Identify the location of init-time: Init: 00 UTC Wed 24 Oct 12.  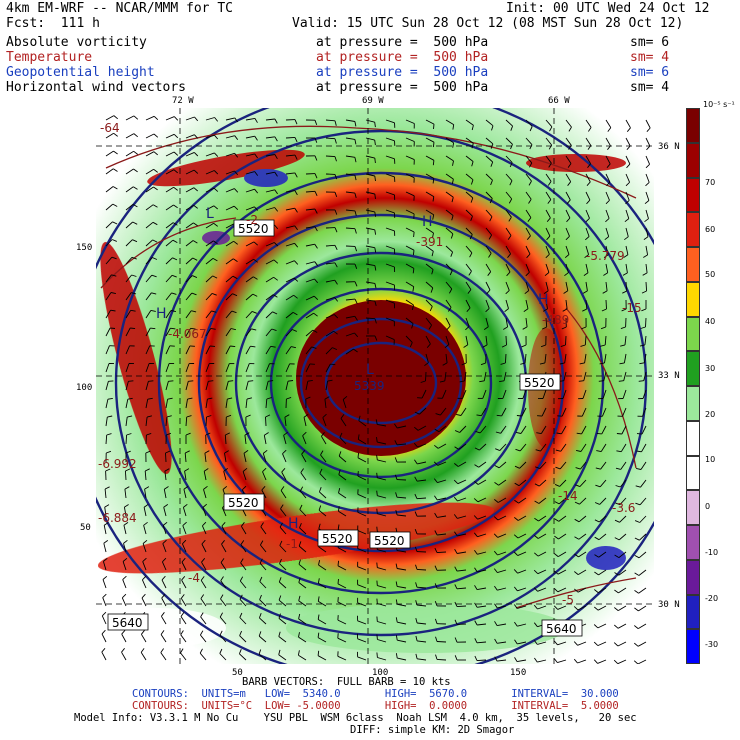
(608, 8).